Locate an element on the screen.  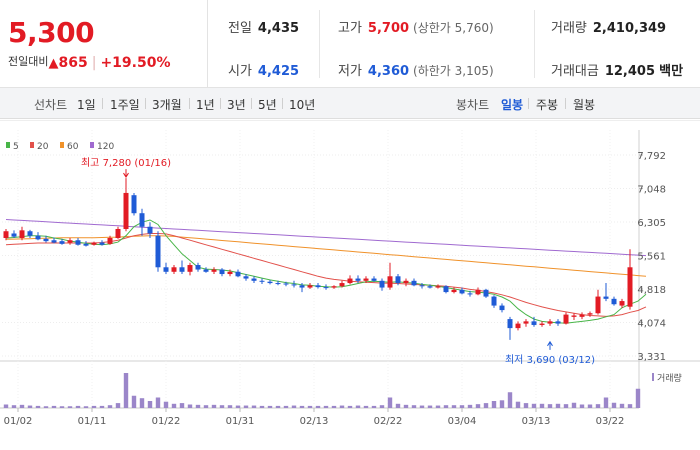
period-3m: 3개월 is located at coordinates (167, 105).